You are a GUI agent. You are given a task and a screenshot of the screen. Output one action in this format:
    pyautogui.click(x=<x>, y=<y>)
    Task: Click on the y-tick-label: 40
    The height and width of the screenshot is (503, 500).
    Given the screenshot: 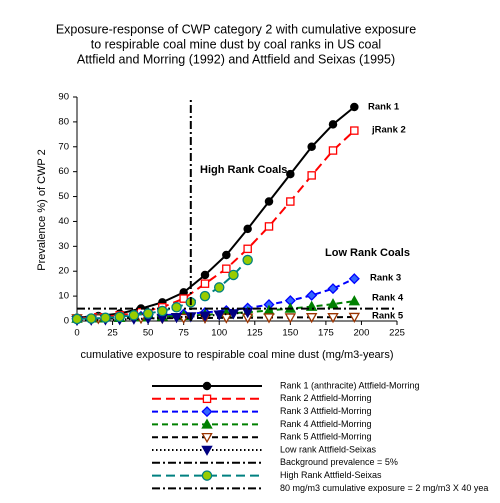 What is the action you would take?
    pyautogui.click(x=63, y=221)
    